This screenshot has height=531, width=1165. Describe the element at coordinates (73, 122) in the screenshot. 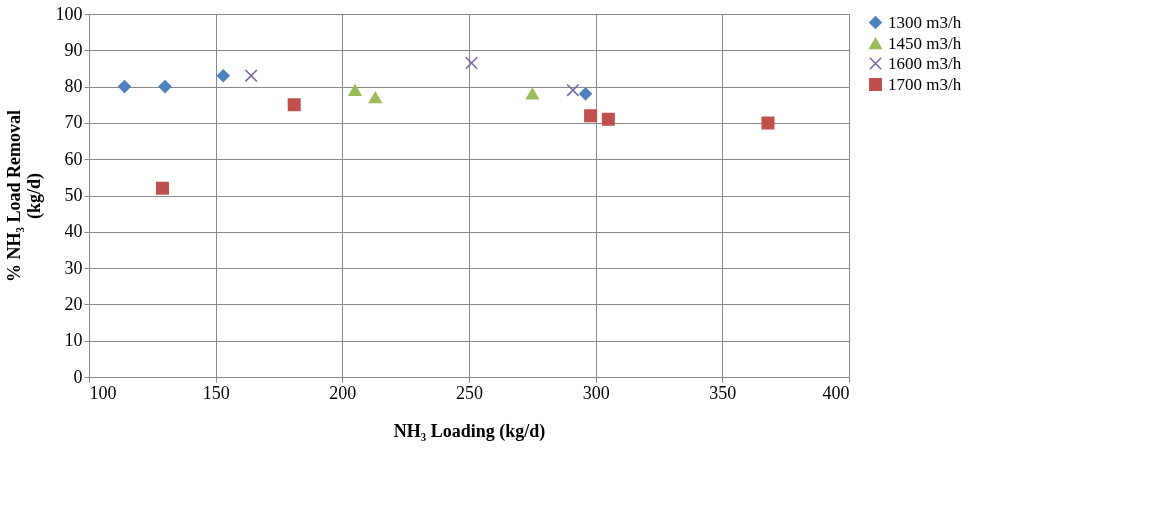

I see `y-tick-label: 70` at that location.